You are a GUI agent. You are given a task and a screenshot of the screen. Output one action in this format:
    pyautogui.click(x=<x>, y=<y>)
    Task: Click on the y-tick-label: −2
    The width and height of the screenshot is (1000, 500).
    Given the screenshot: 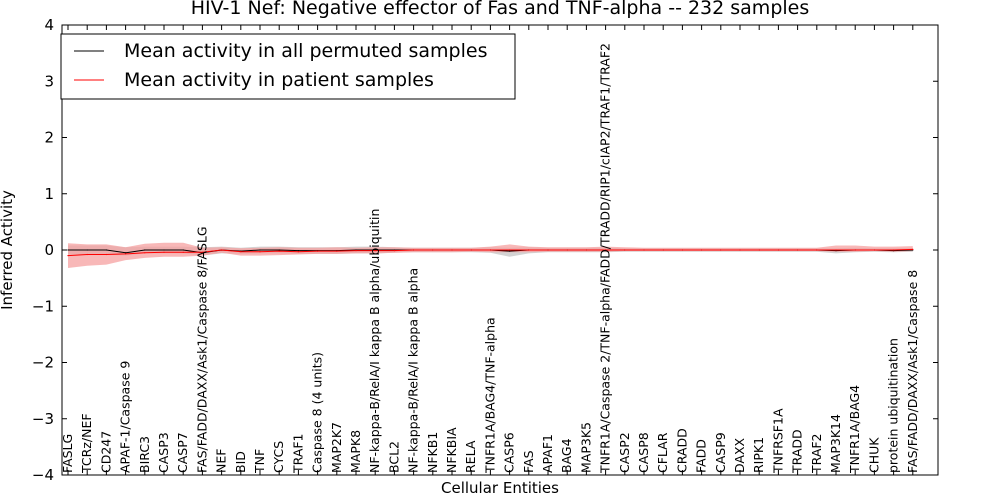 What is the action you would take?
    pyautogui.click(x=43, y=363)
    